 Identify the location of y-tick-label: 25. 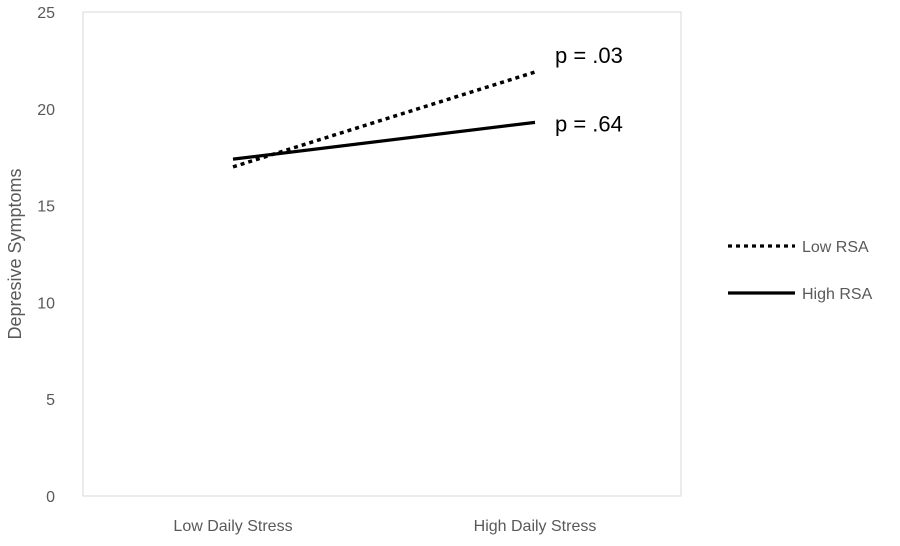
(46, 13).